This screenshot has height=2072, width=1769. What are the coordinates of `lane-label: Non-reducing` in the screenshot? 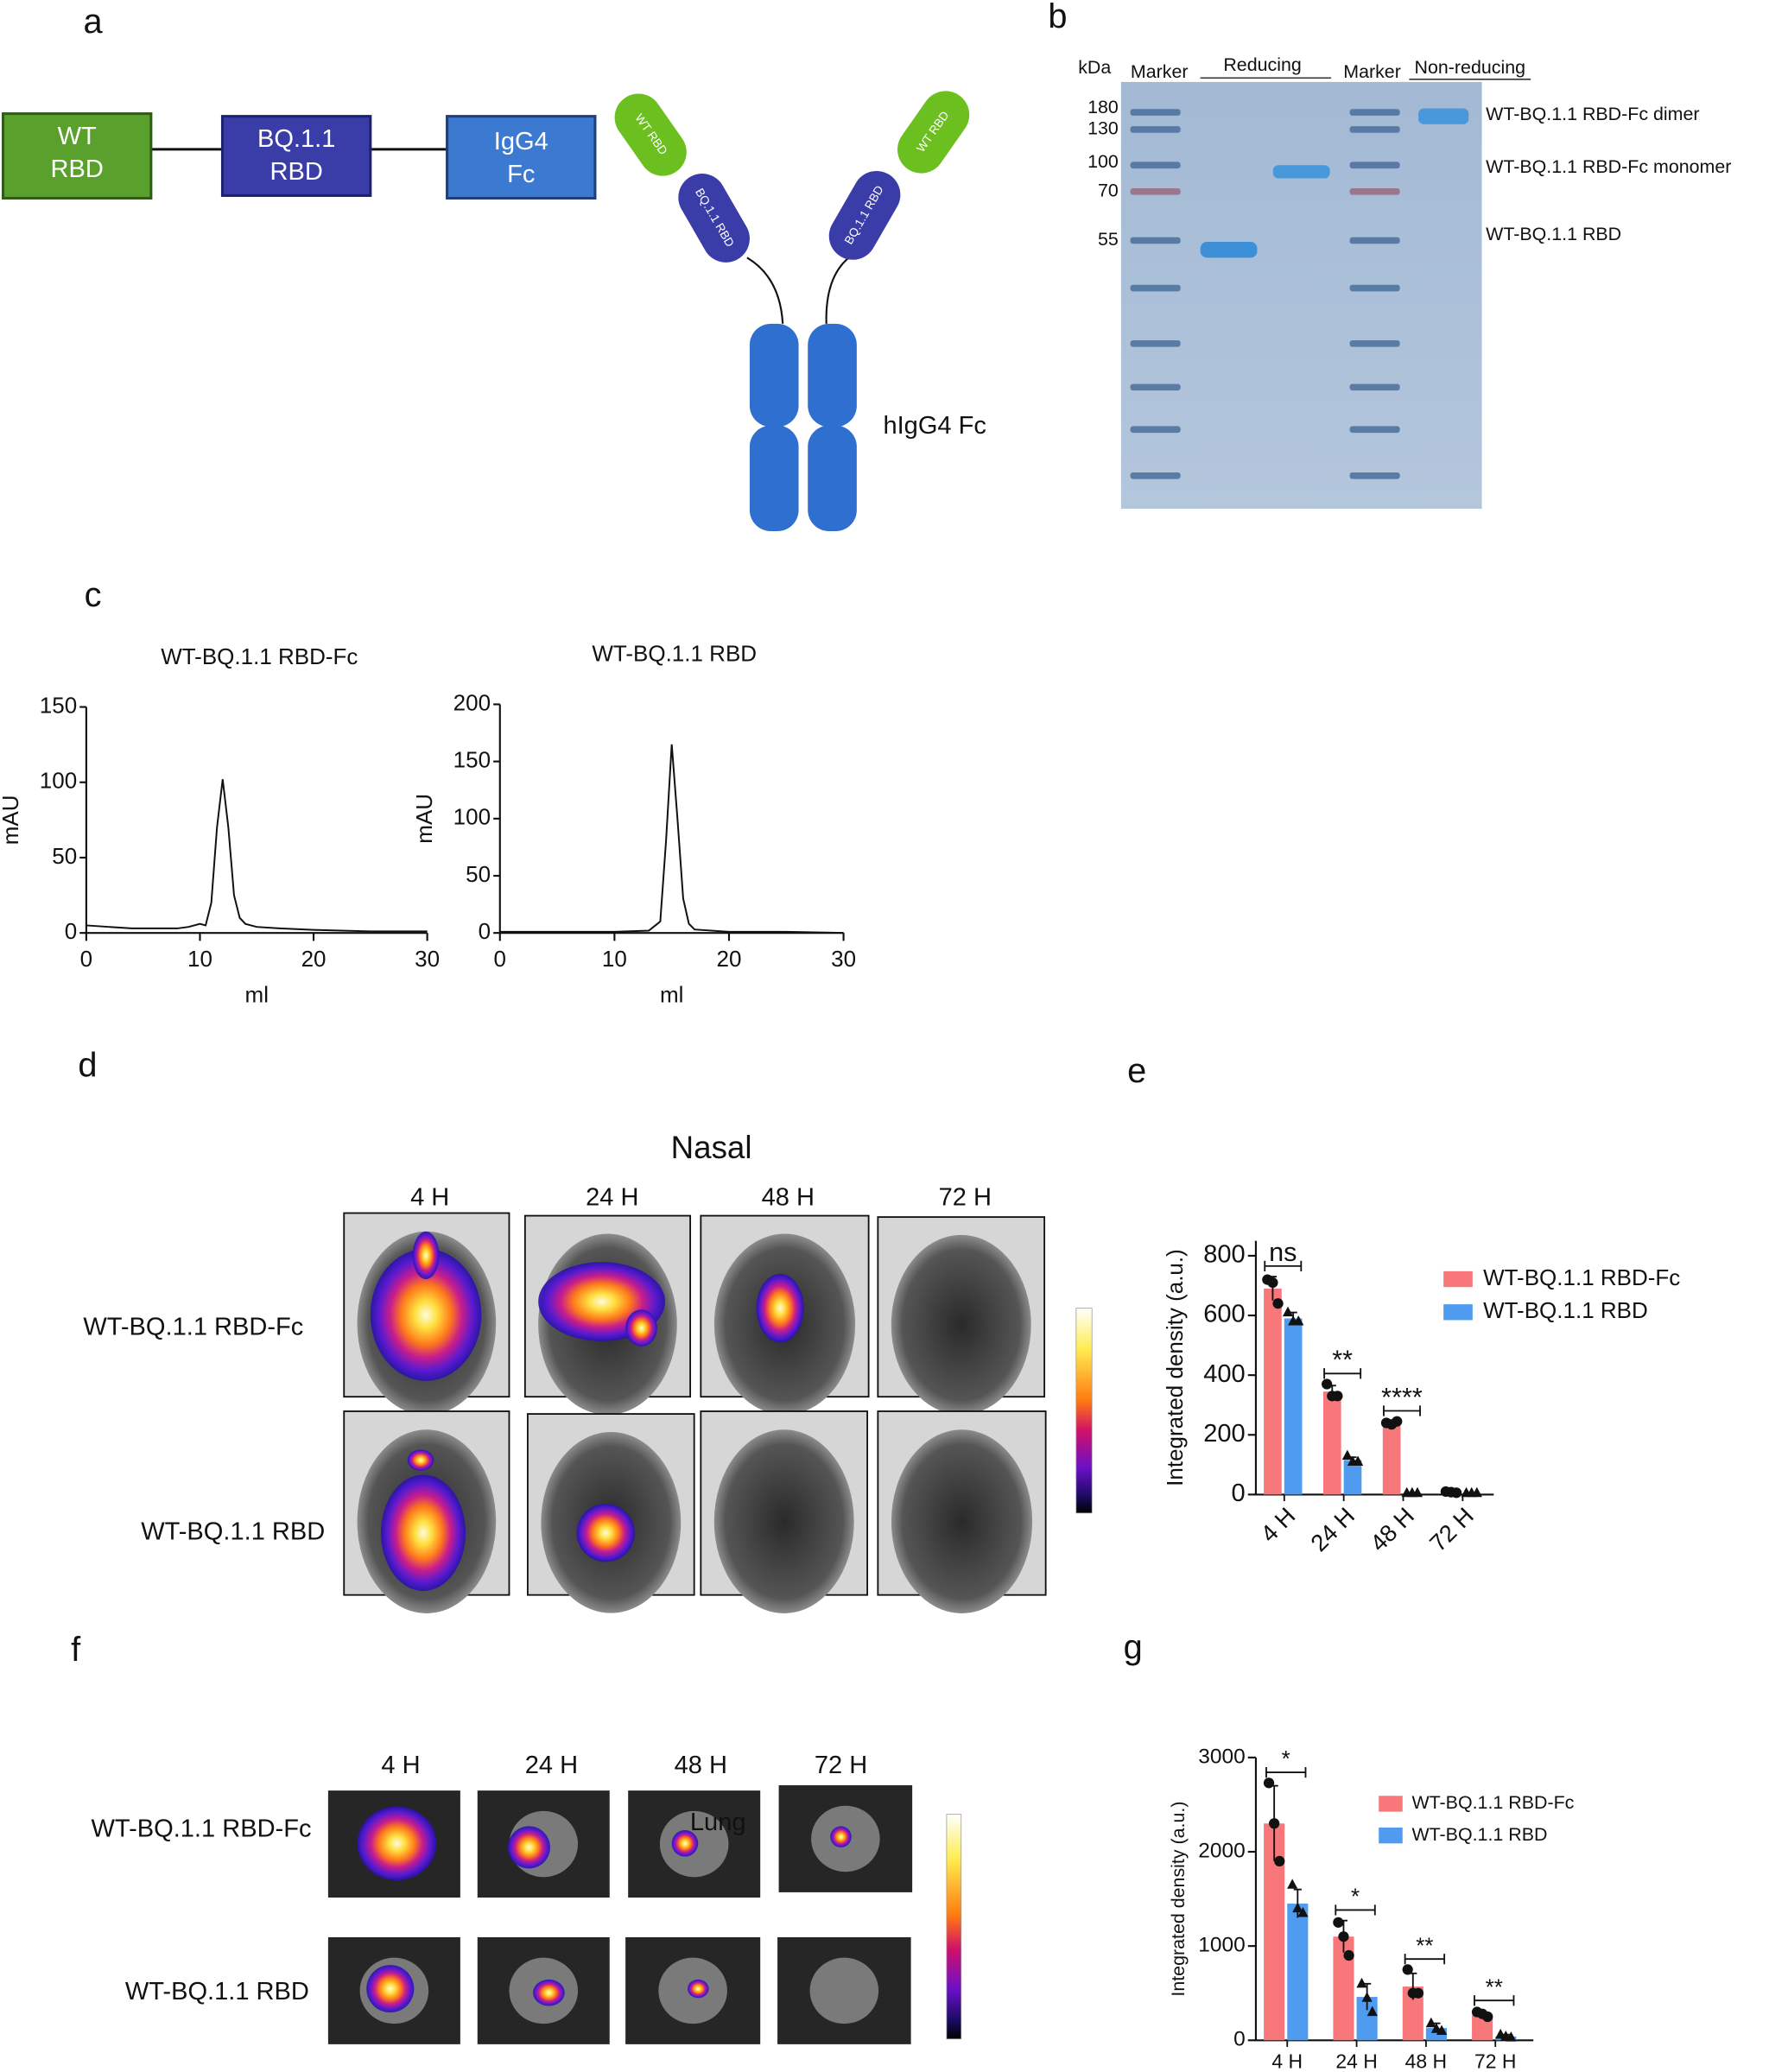 It's located at (1470, 68).